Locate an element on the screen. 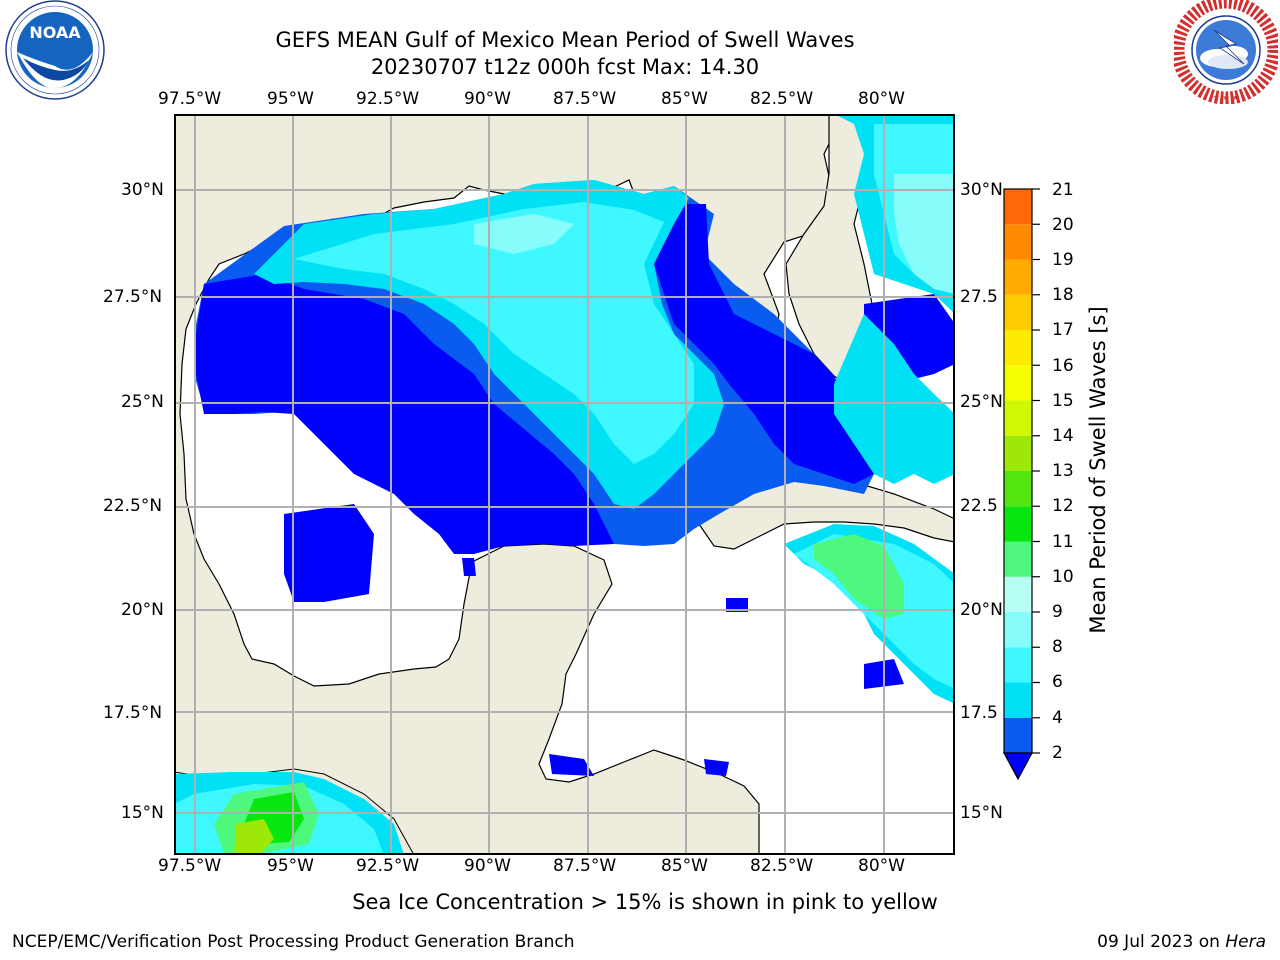 This screenshot has width=1280, height=960. footer-host: Hera is located at coordinates (1245, 942).